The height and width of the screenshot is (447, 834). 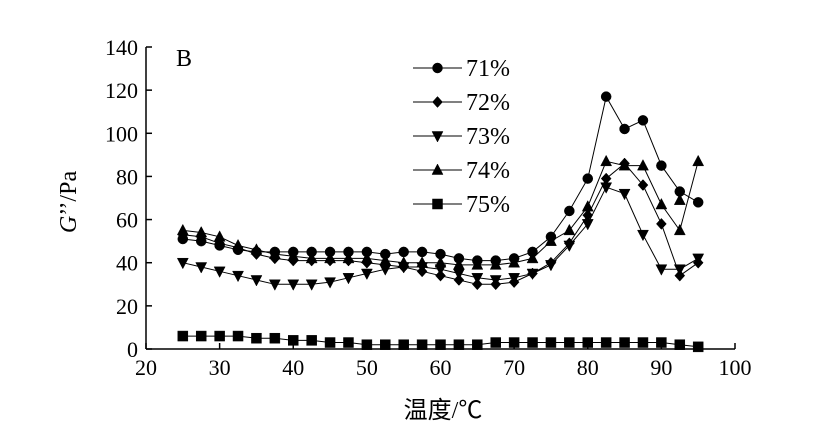 What do you see at coordinates (443, 410) in the screenshot?
I see `x-axis-title: 温度/℃` at bounding box center [443, 410].